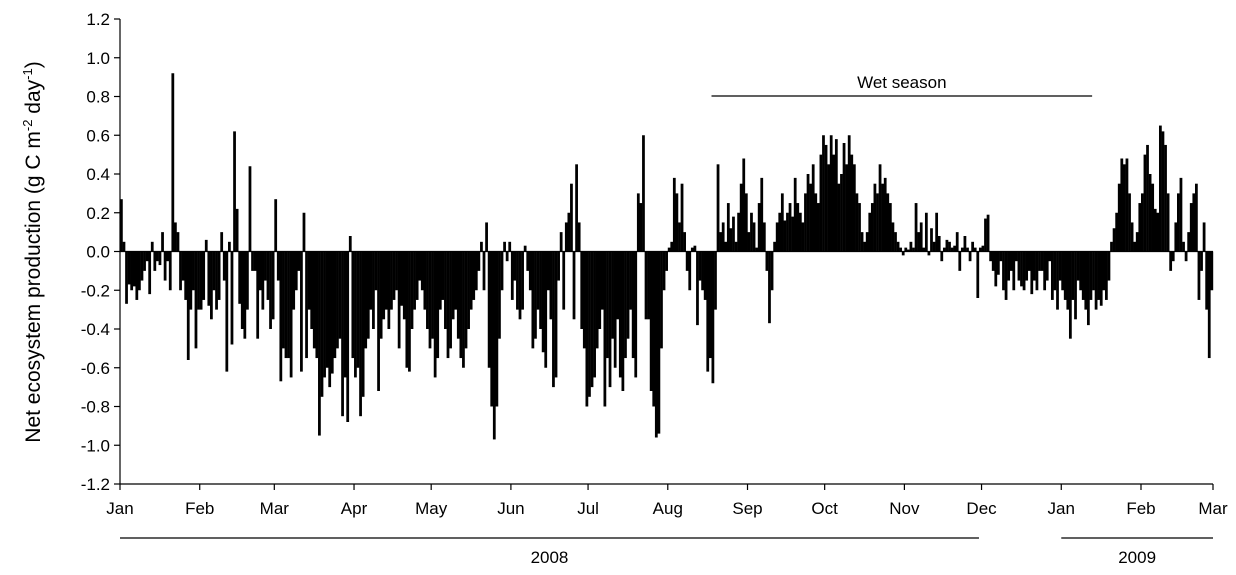 The width and height of the screenshot is (1236, 575). I want to click on x-tick-label: Dec, so click(981, 508).